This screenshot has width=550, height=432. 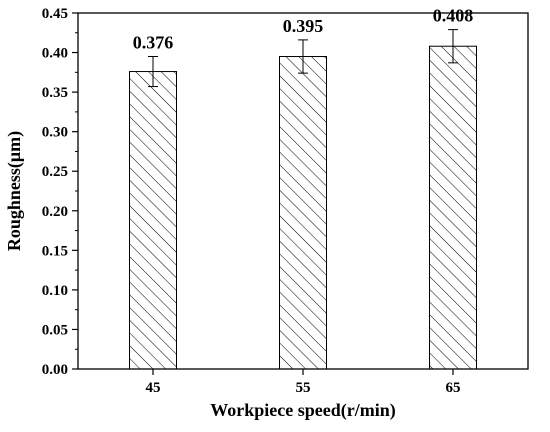 What do you see at coordinates (55, 14) in the screenshot?
I see `y-tick-label: 0.45` at bounding box center [55, 14].